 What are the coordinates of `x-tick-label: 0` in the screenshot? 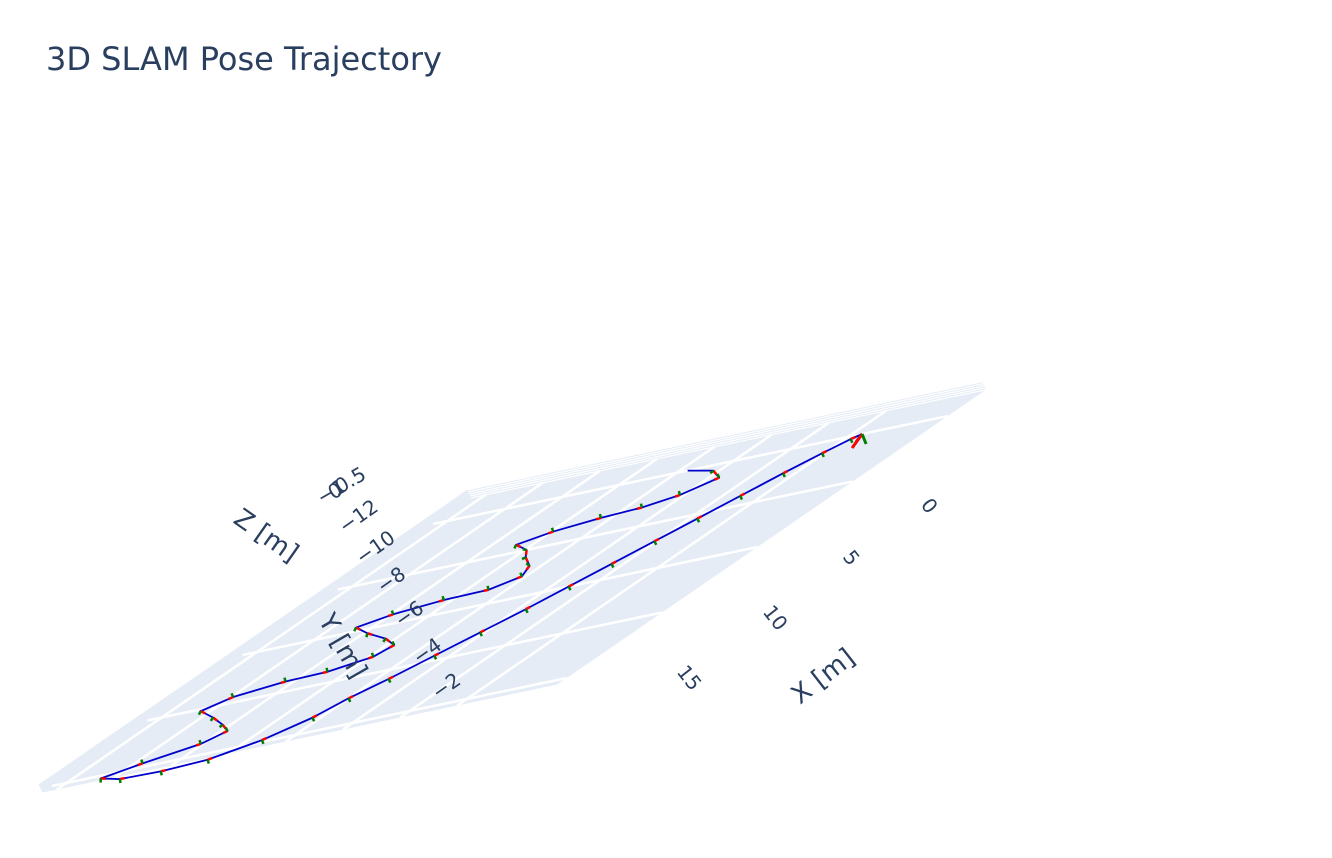 It's located at (929, 505).